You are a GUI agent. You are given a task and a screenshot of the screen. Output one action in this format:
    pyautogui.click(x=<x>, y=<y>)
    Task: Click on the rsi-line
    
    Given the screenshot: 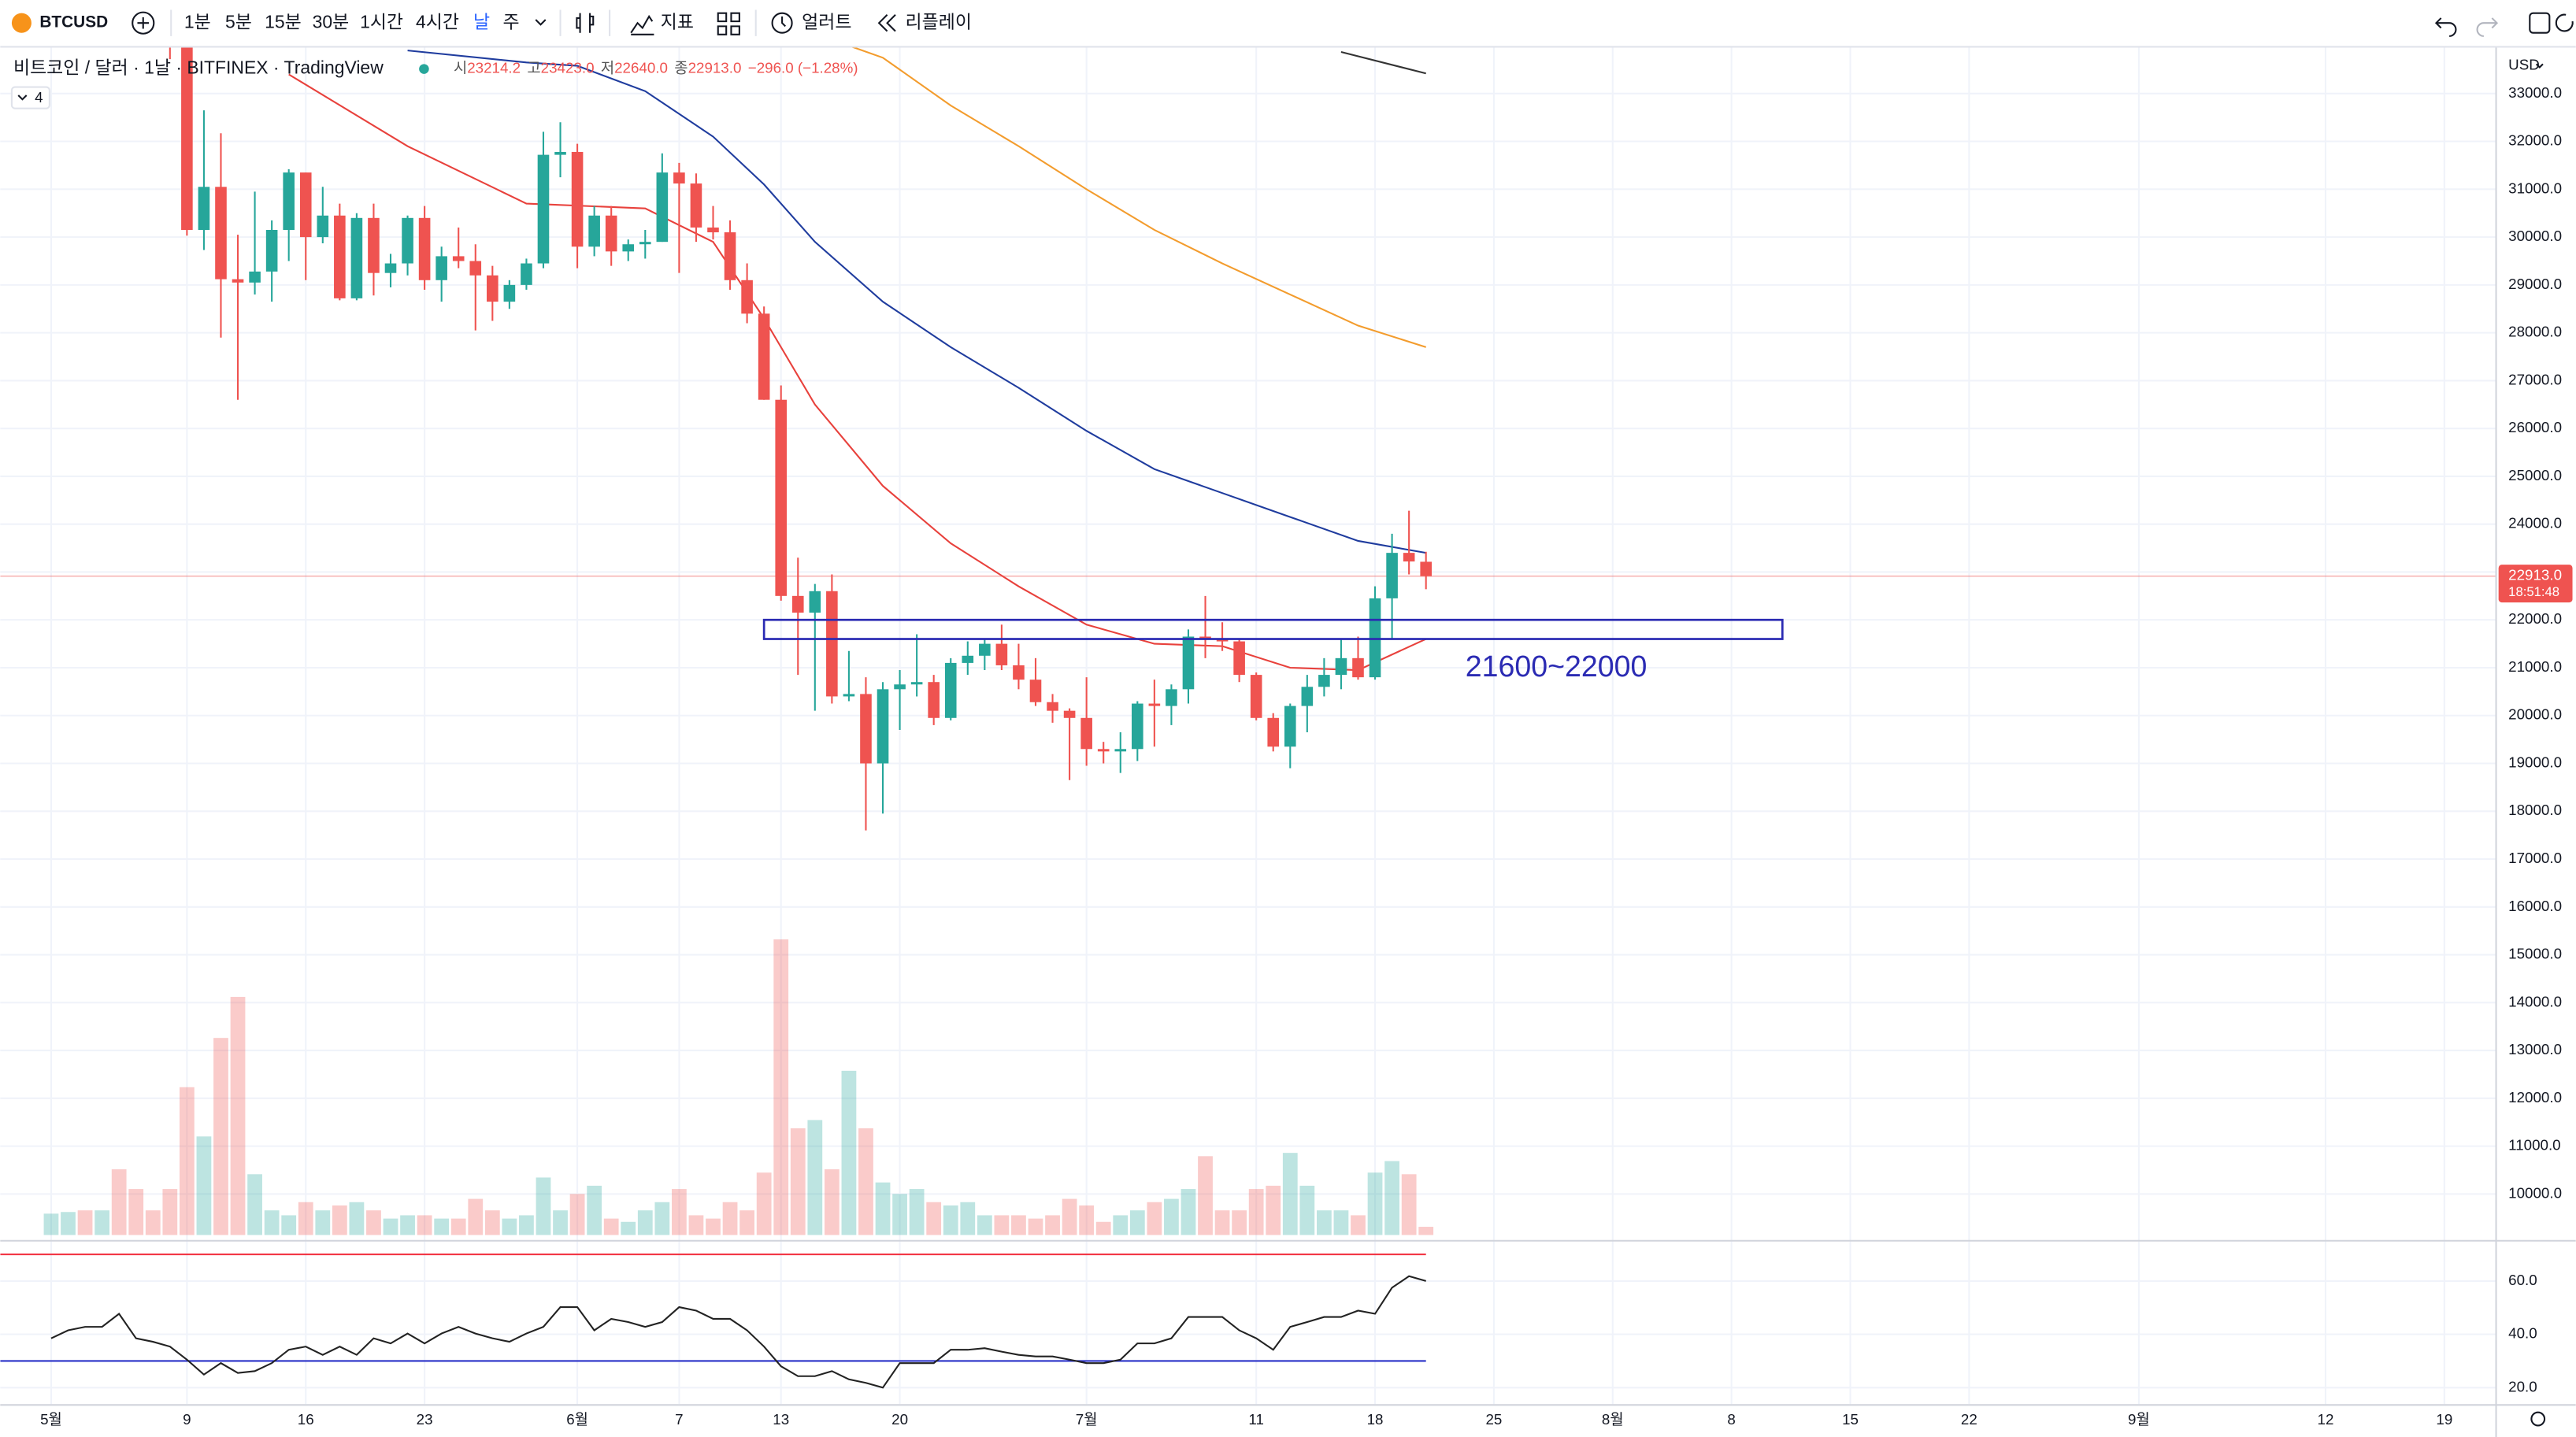 What is the action you would take?
    pyautogui.click(x=738, y=1332)
    